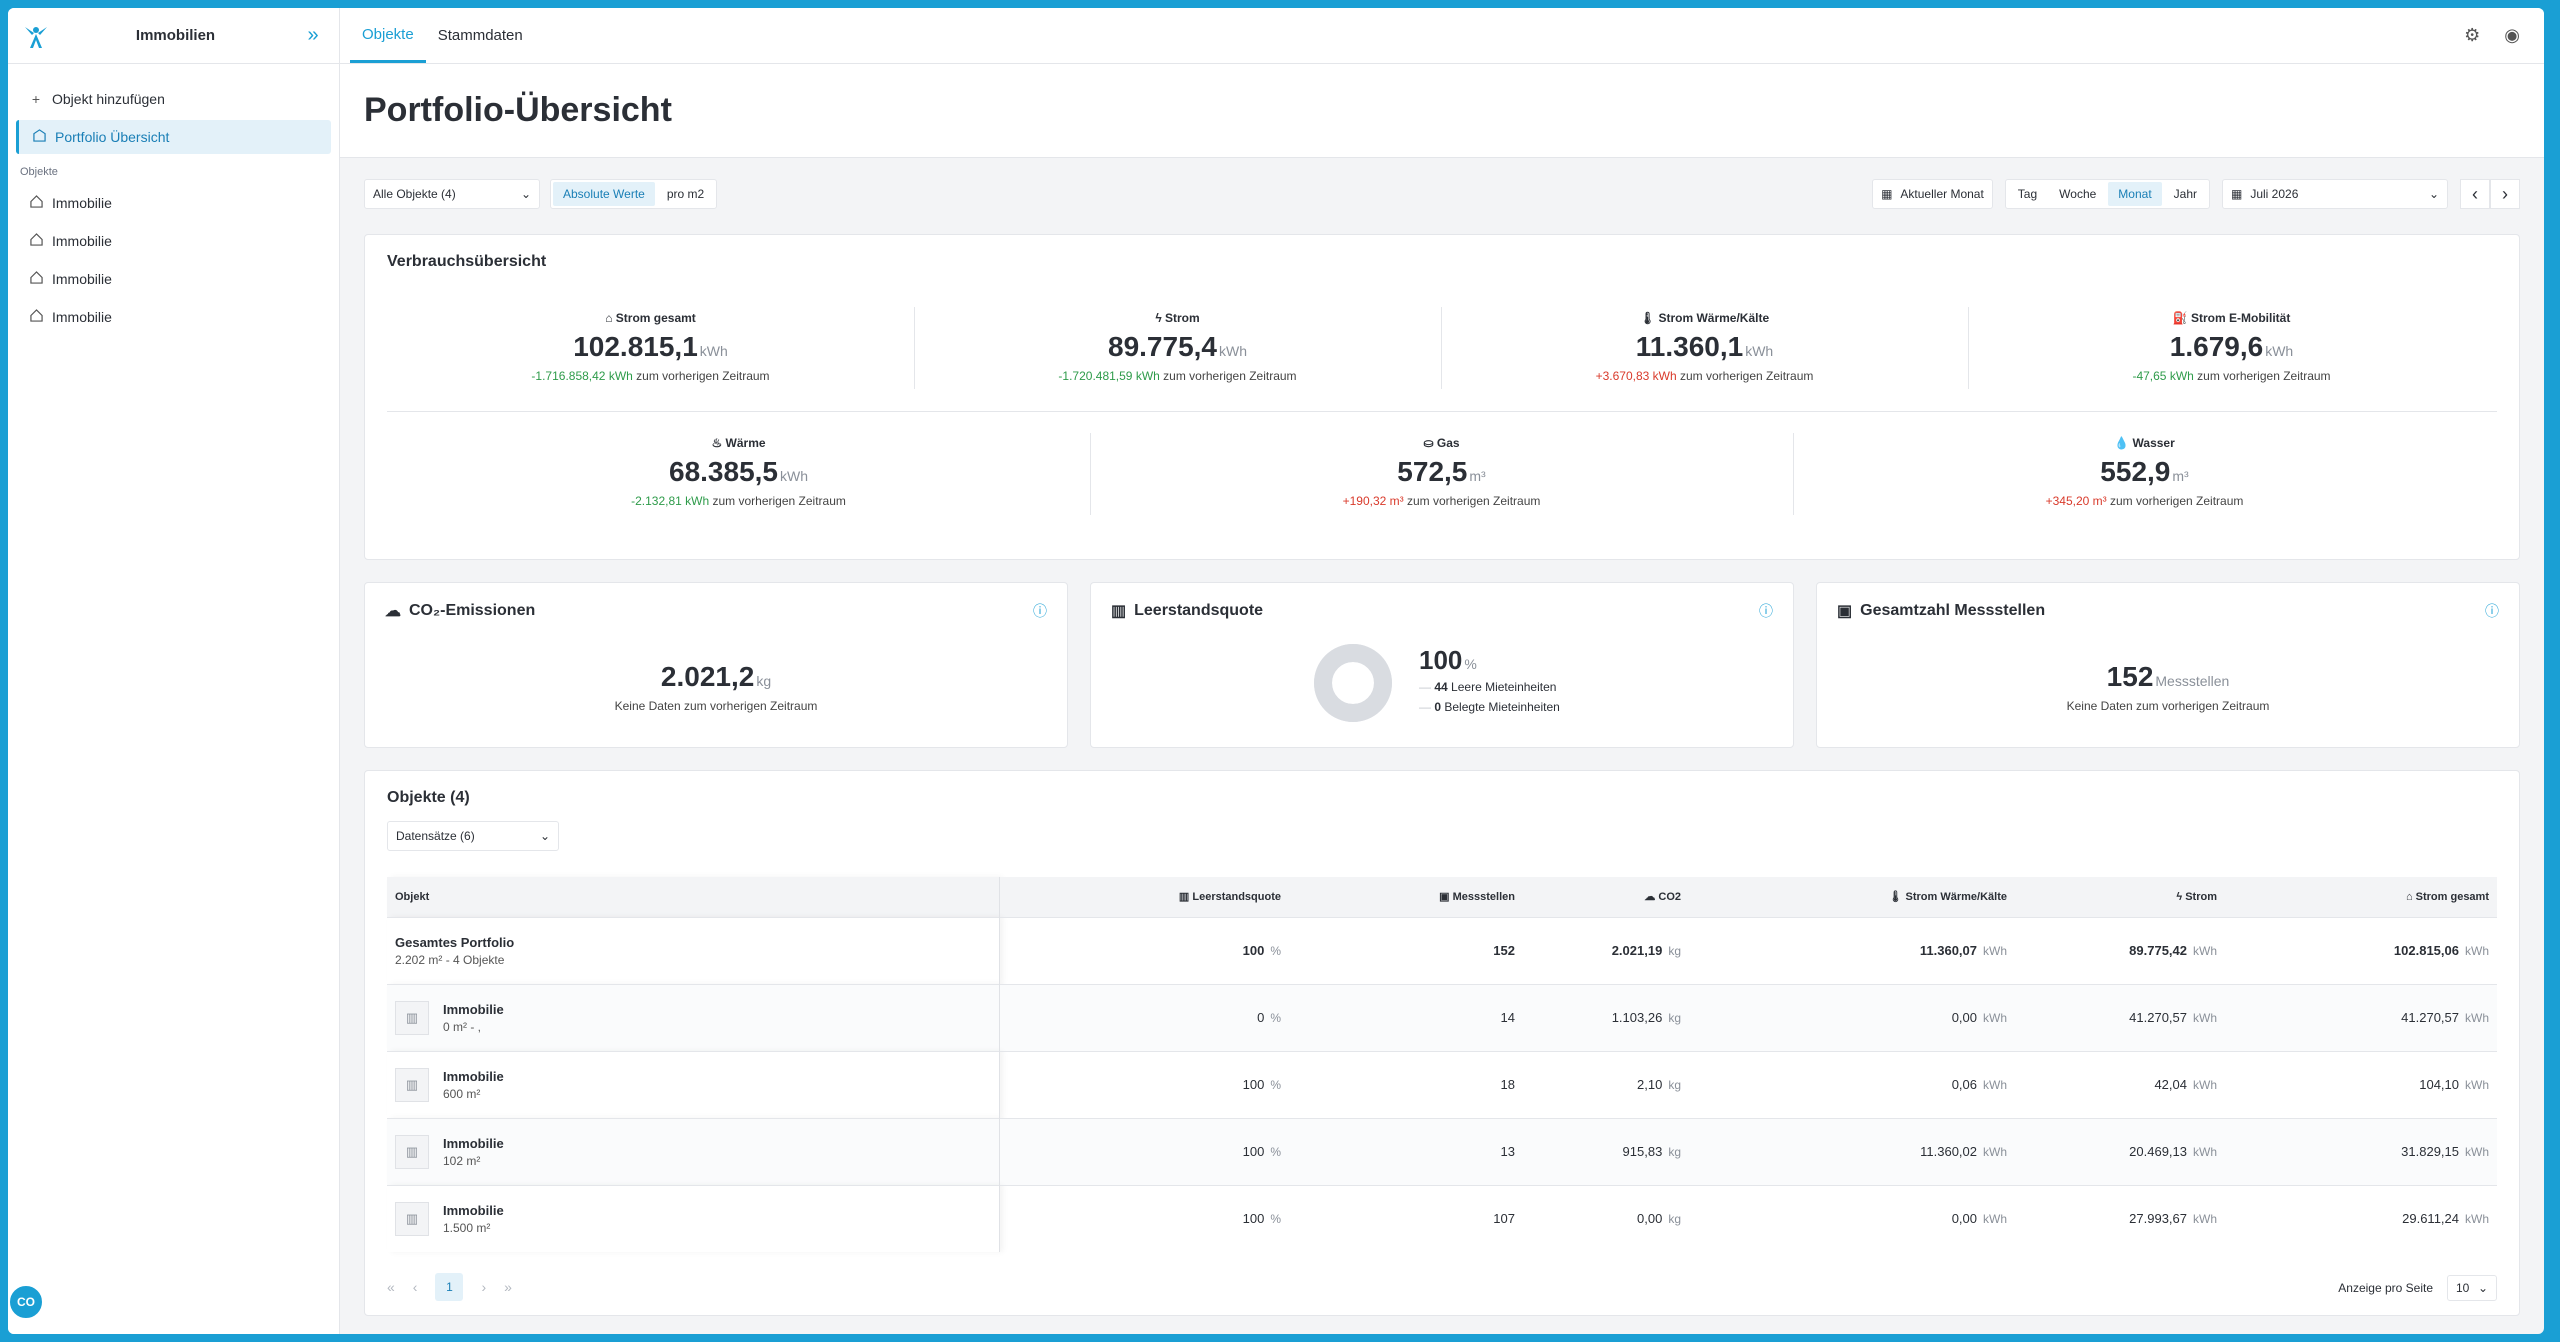  What do you see at coordinates (313, 35) in the screenshot?
I see `collapse-sidebar-icon: »` at bounding box center [313, 35].